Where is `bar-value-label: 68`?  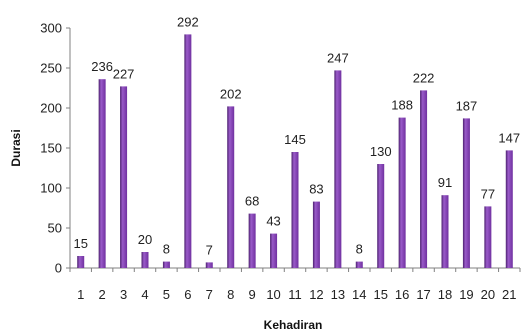
bar-value-label: 68 is located at coordinates (252, 201).